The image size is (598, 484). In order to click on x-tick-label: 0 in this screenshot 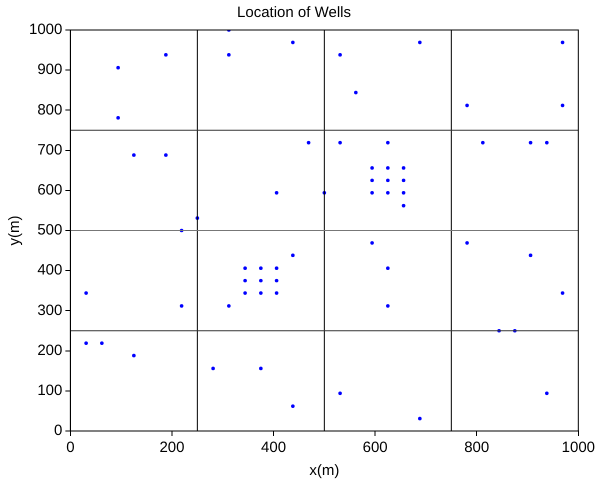, I will do `click(70, 447)`.